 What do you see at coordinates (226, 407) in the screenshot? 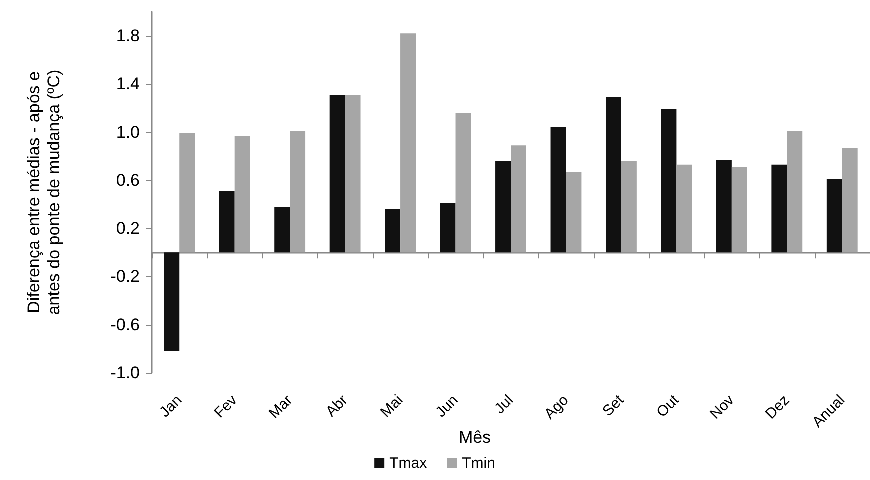
I see `x-tick-label: Fev` at bounding box center [226, 407].